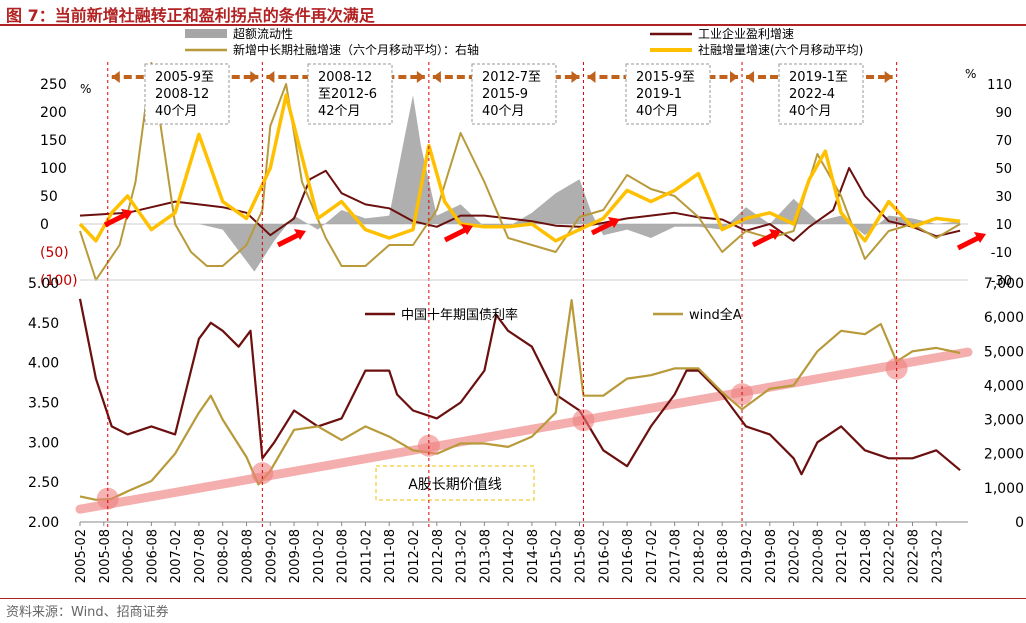  I want to click on cycle-box-text-3-1: 2019-1, so click(659, 94).